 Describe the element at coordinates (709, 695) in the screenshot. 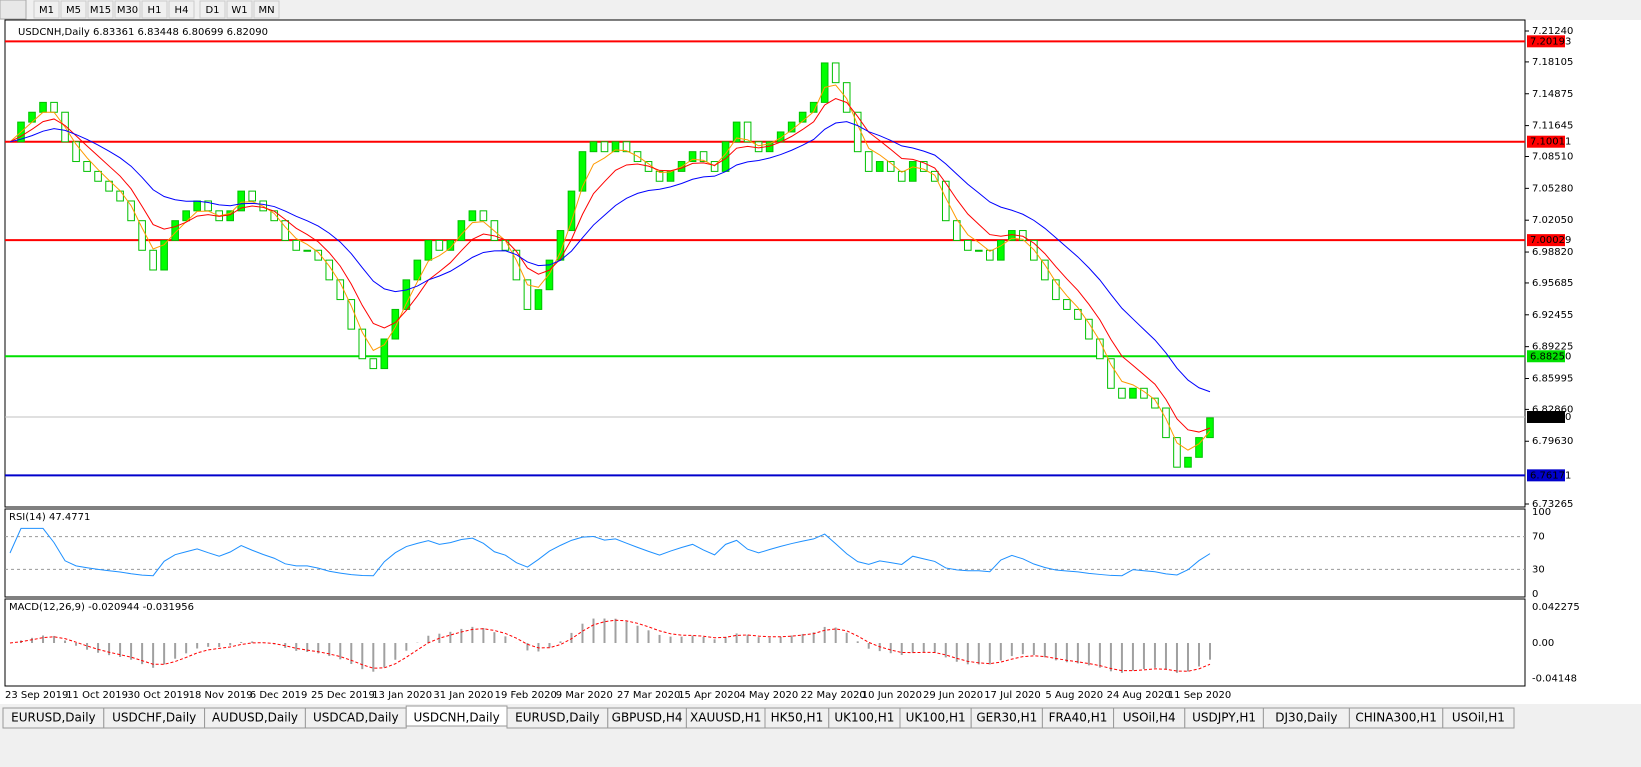

I see `x-tick-label: 15 Apr 2020` at that location.